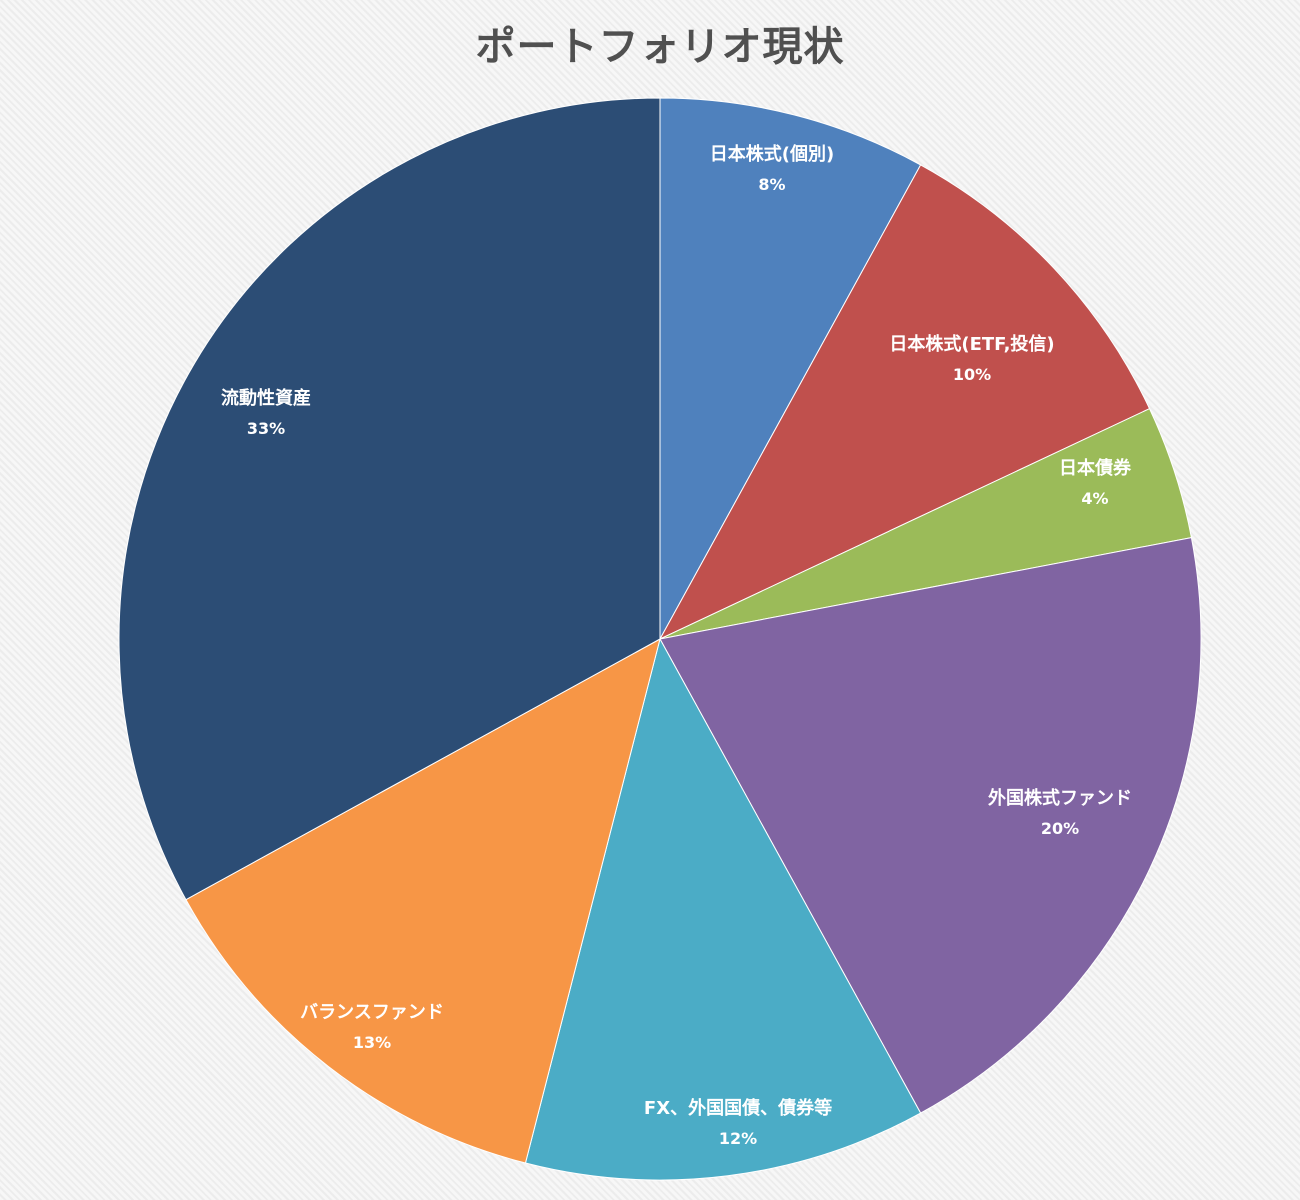 This screenshot has height=1200, width=1300. What do you see at coordinates (266, 428) in the screenshot?
I see `slice-percent-label: 33%` at bounding box center [266, 428].